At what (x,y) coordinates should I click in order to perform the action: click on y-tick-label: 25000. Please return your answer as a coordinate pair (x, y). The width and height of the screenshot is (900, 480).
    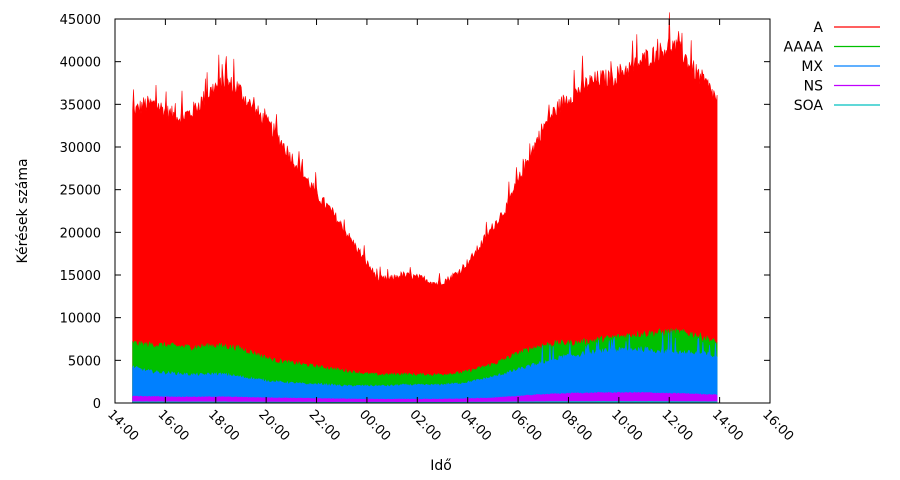
    Looking at the image, I should click on (80, 191).